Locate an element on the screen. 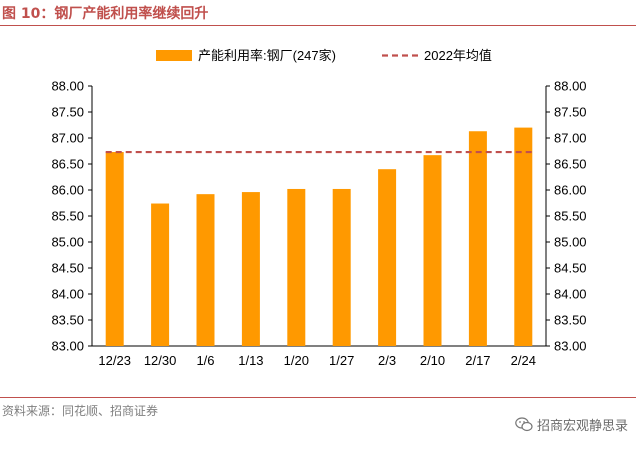  title-divider is located at coordinates (318, 25).